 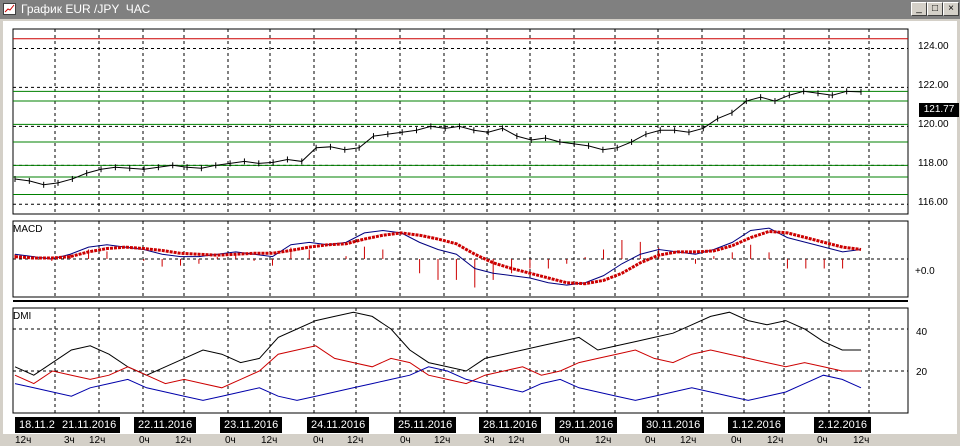 I want to click on minimize-button: _, so click(x=919, y=9).